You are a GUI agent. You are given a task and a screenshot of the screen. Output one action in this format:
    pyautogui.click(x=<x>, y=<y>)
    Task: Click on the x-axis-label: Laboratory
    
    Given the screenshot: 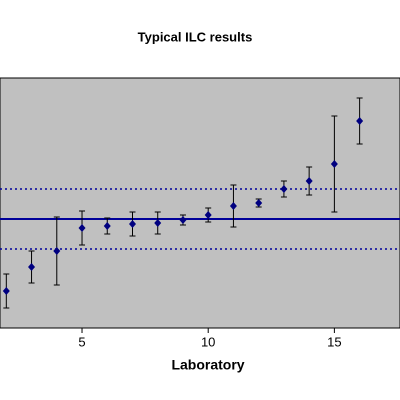 What is the action you would take?
    pyautogui.click(x=207, y=365)
    